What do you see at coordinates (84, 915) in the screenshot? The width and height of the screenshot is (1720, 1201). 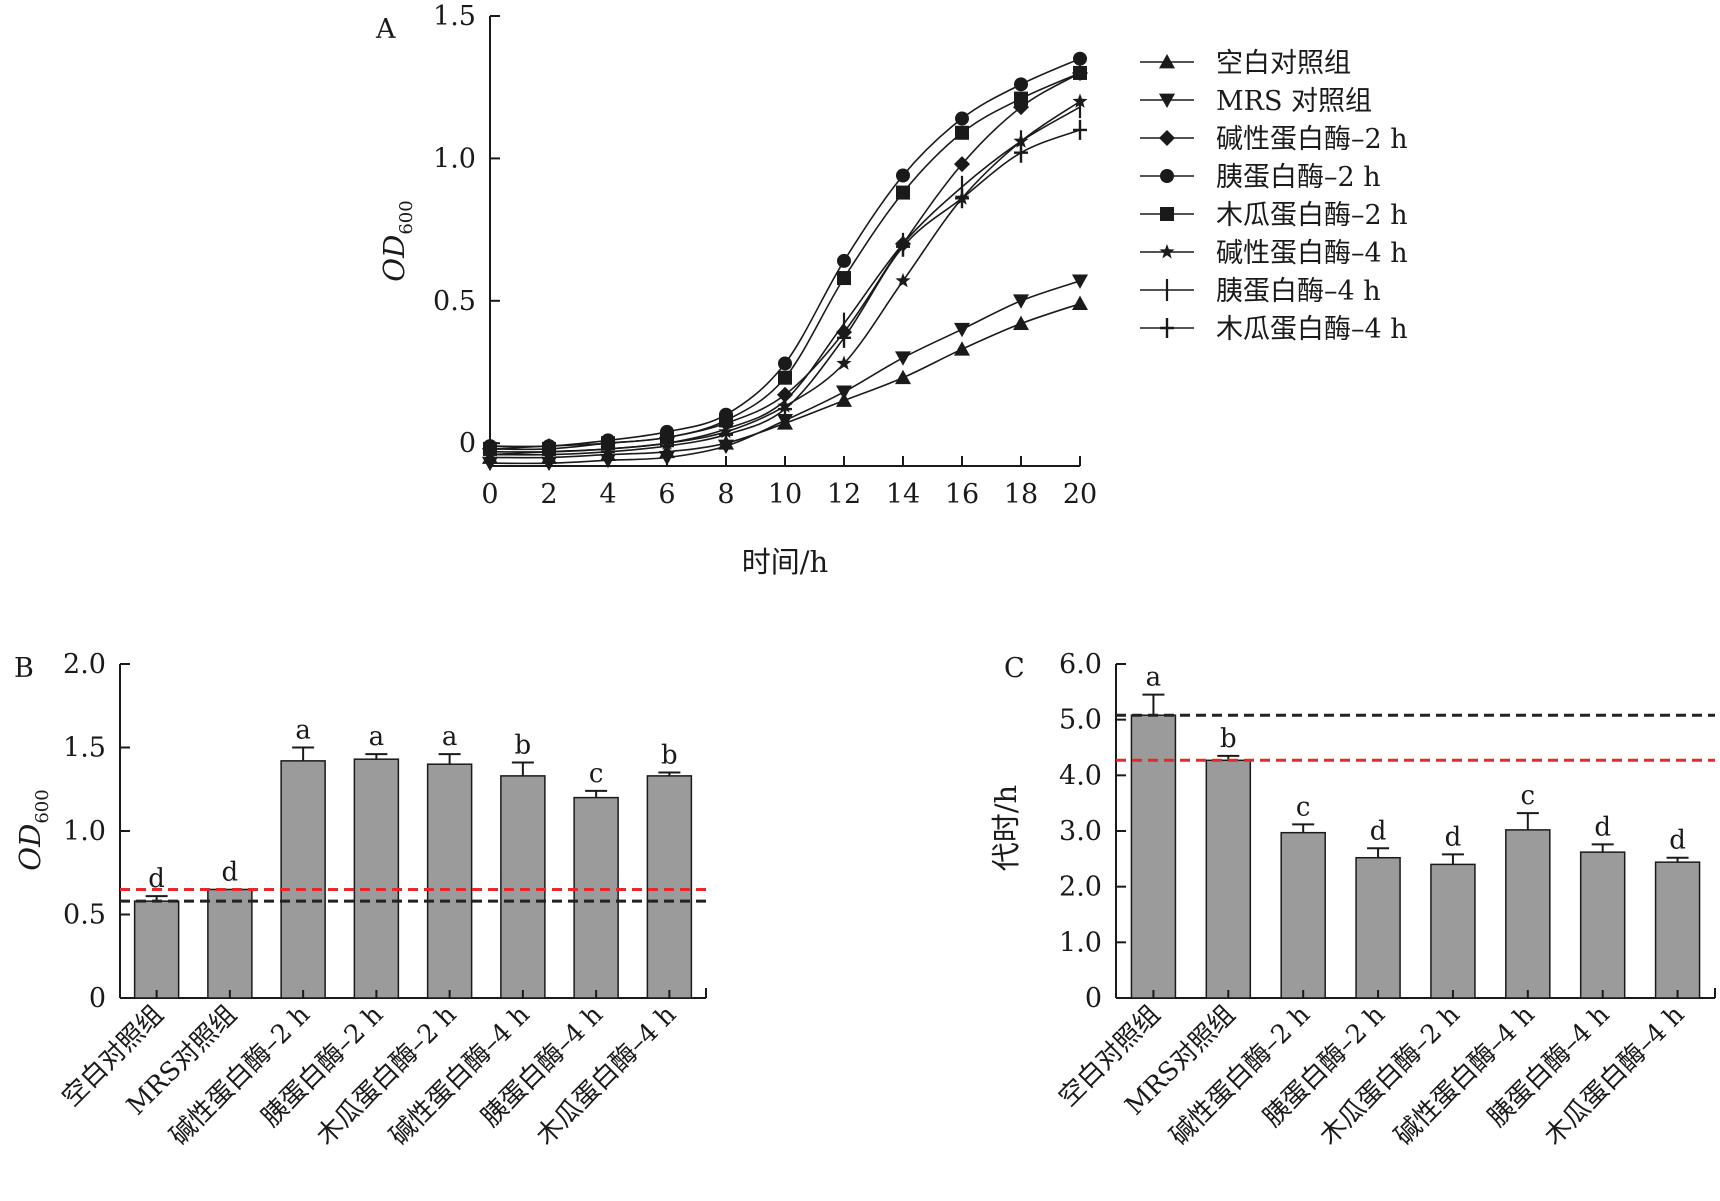 I see `y-tick-label: 0.5` at bounding box center [84, 915].